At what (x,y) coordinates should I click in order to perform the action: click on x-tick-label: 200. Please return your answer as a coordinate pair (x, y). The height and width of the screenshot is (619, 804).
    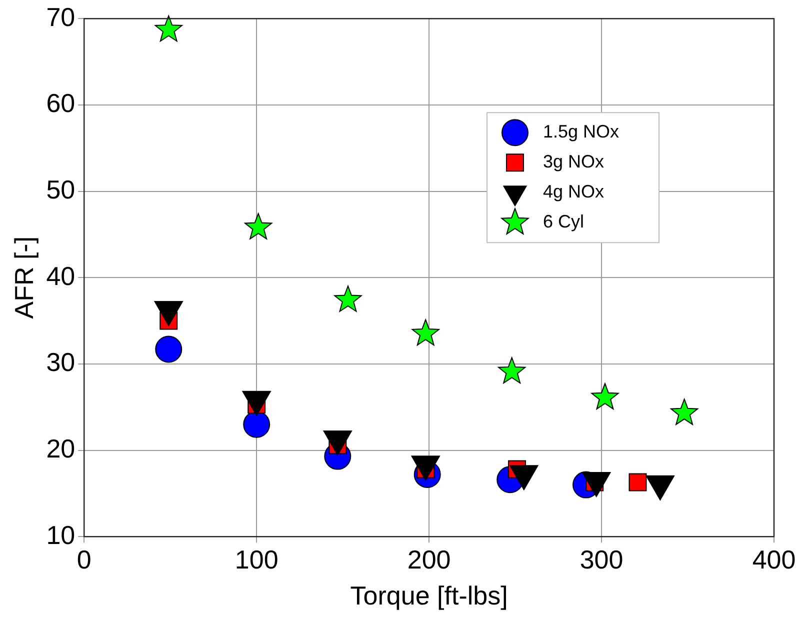
    Looking at the image, I should click on (429, 559).